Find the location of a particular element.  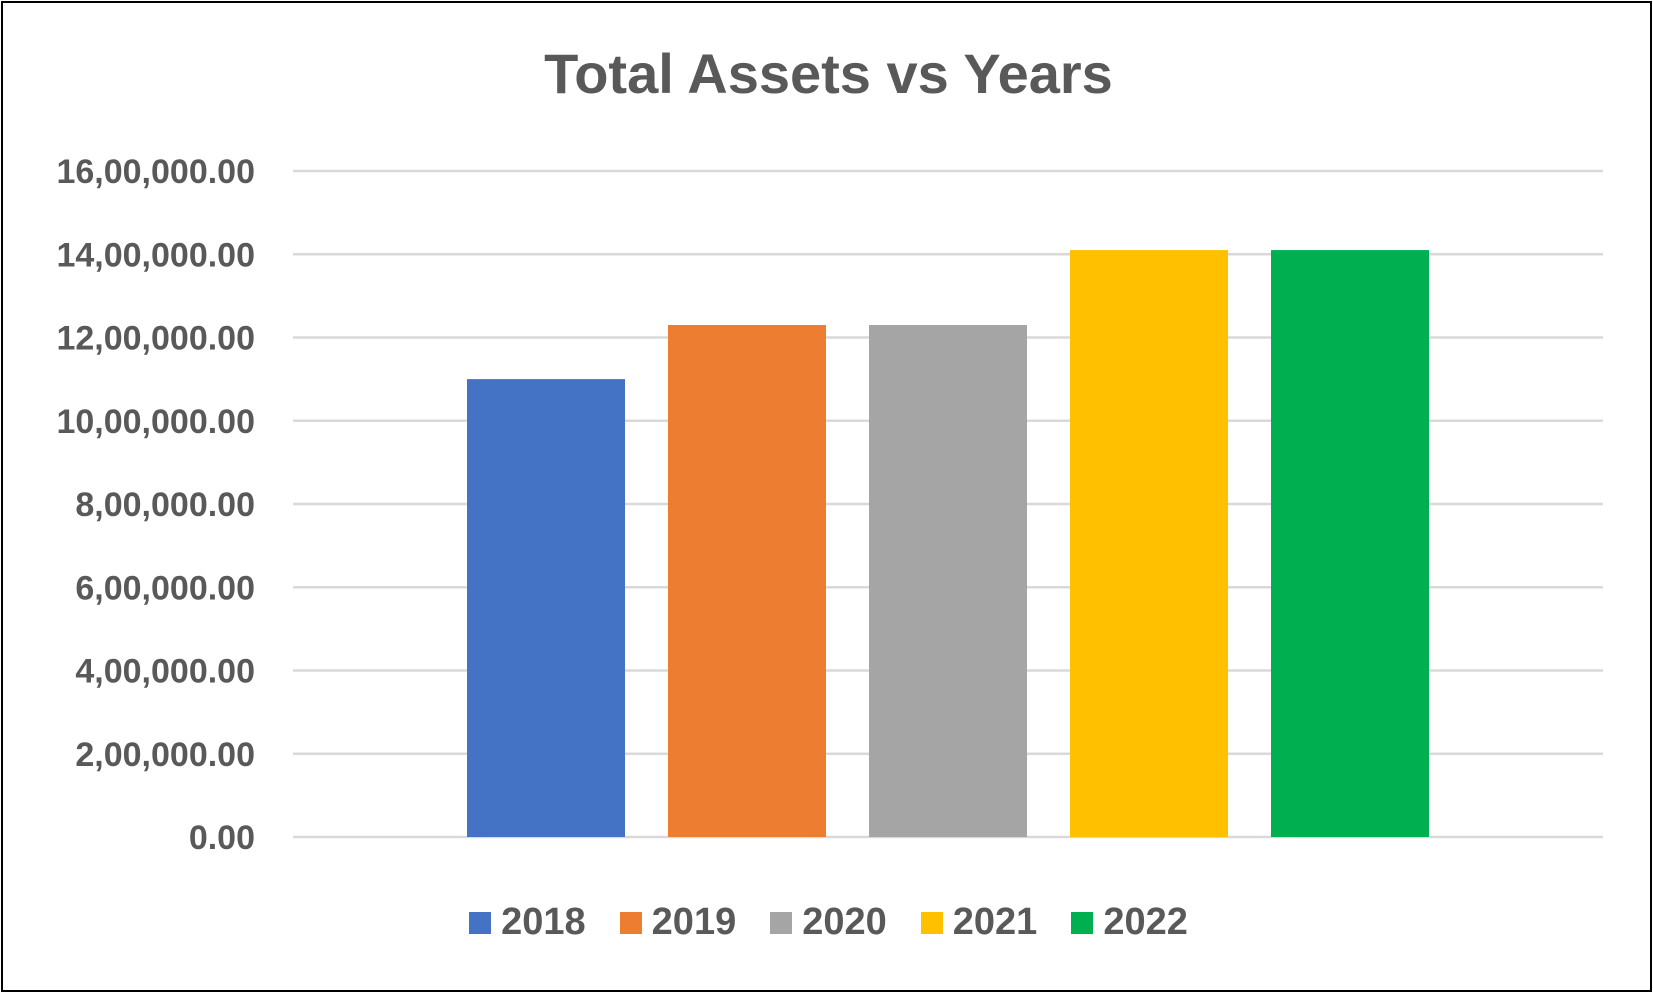

y-tick-label: 12,00,000.00 is located at coordinates (155, 339).